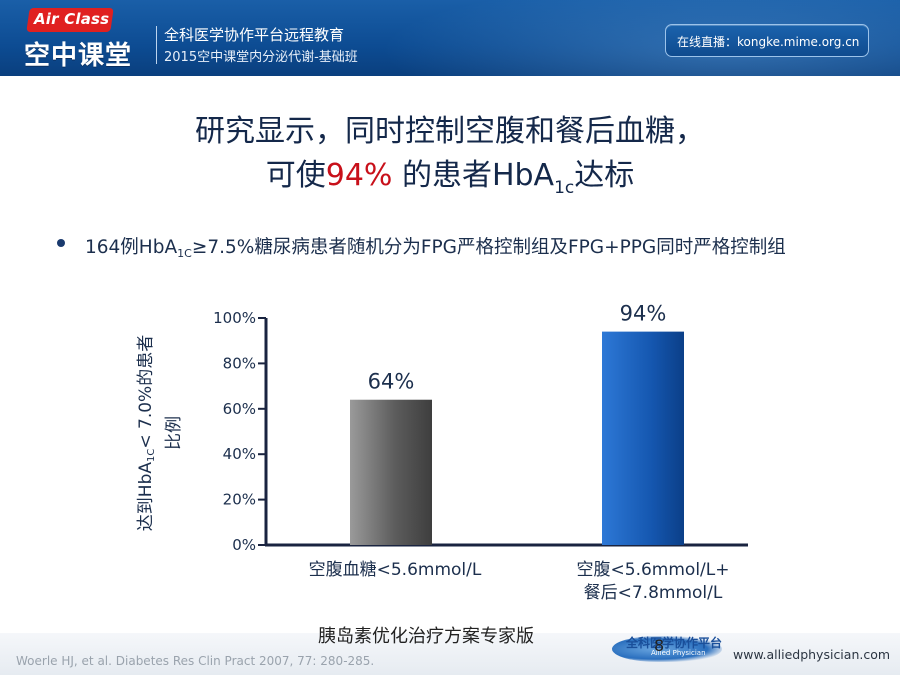  What do you see at coordinates (72, 19) in the screenshot?
I see `logo-english: Air Class` at bounding box center [72, 19].